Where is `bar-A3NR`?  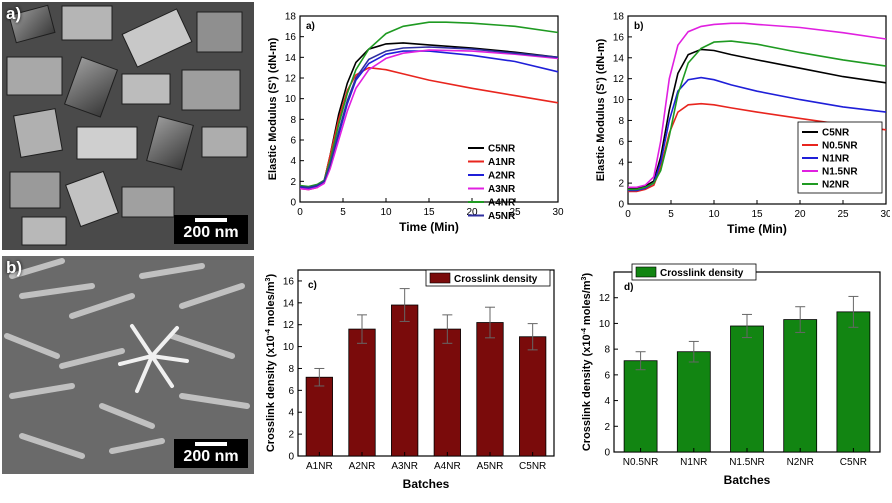 bar-A3NR is located at coordinates (405, 380).